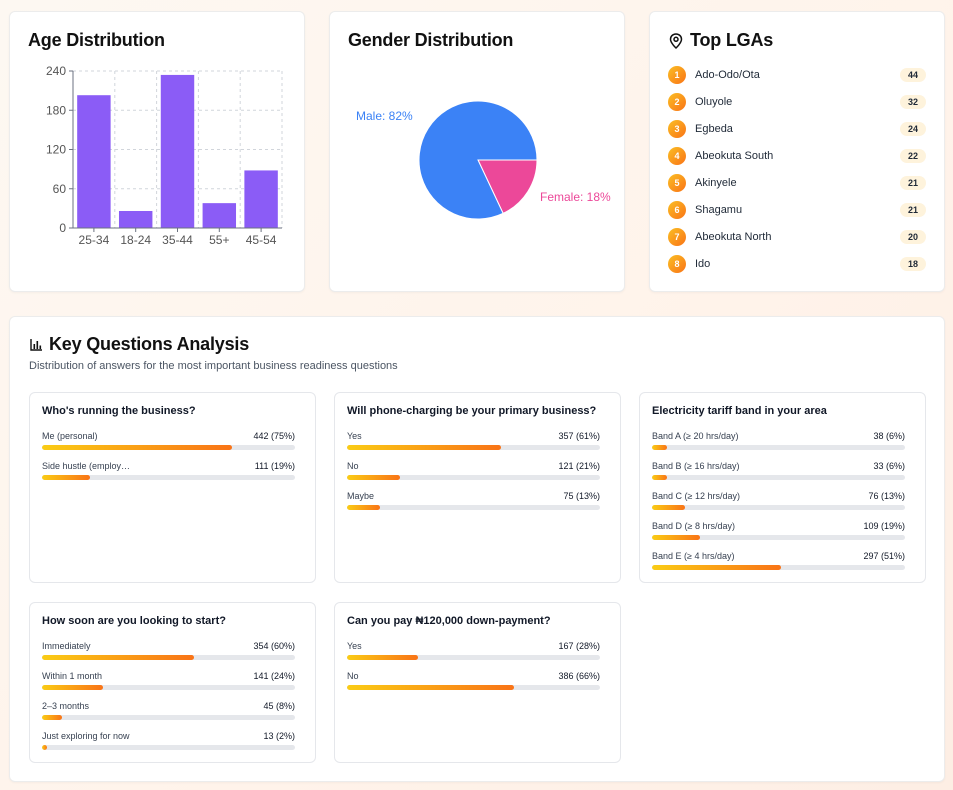 The image size is (953, 790). Describe the element at coordinates (354, 646) in the screenshot. I see `answer-label: Yes` at that location.